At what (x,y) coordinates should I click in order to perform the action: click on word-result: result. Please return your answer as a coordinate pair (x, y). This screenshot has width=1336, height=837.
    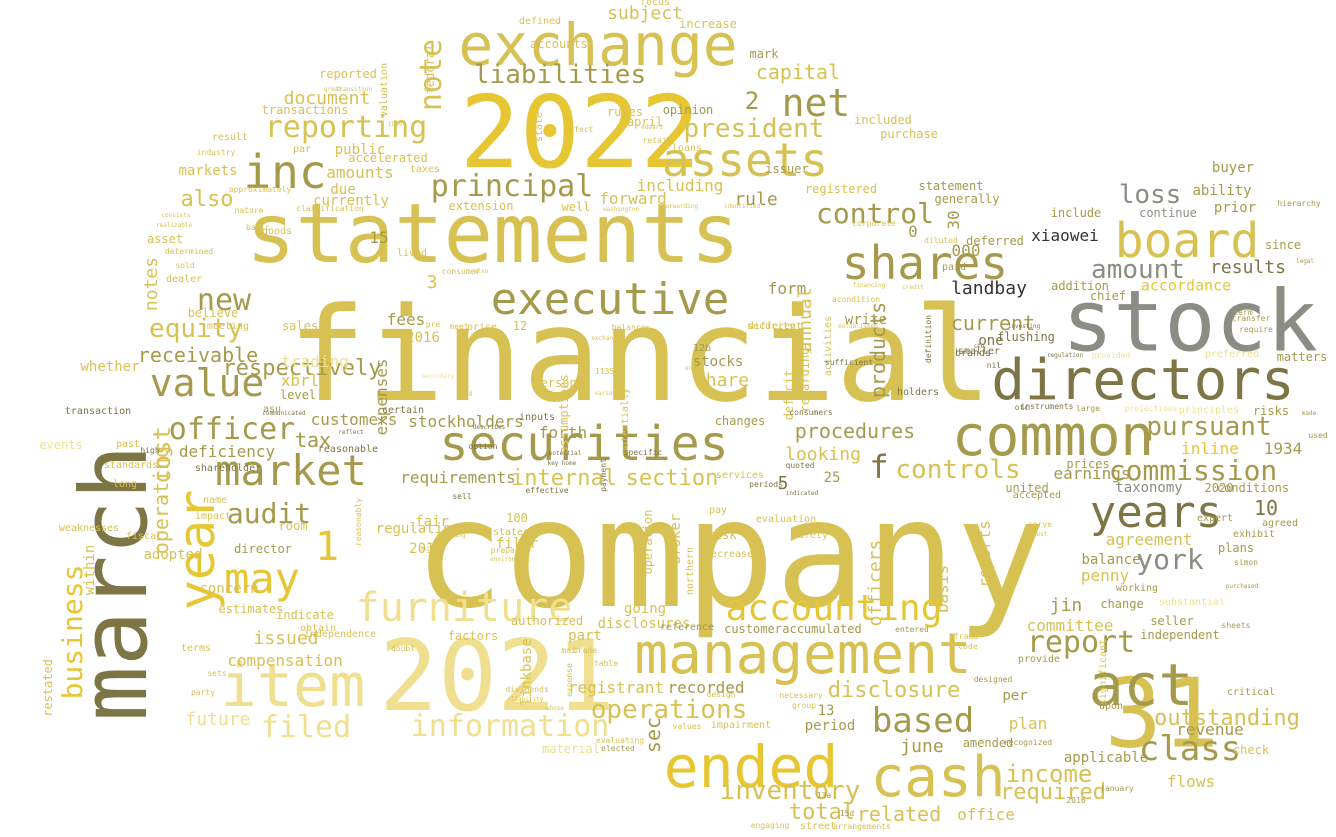
    Looking at the image, I should click on (230, 137).